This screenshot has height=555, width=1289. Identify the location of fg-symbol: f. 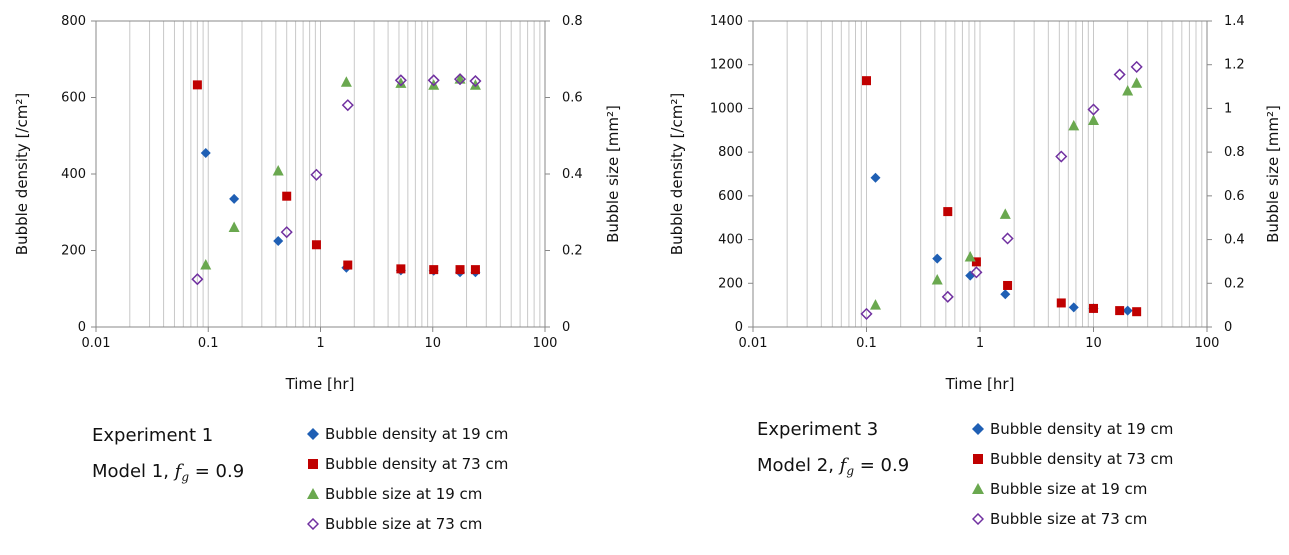
(178, 471).